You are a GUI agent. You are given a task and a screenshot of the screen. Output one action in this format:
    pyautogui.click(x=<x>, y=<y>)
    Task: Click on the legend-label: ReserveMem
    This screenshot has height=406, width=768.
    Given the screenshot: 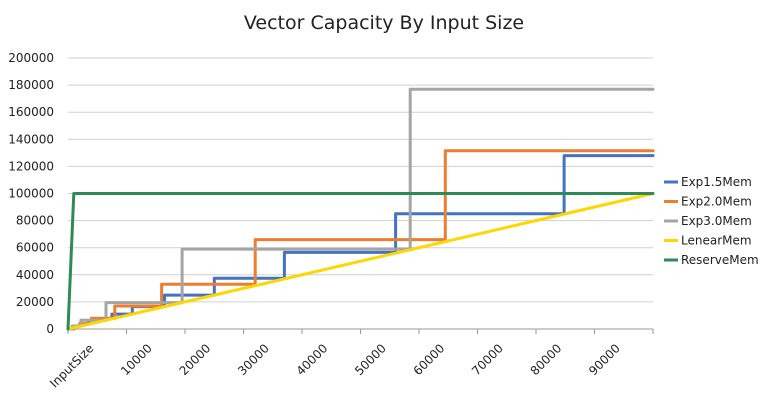 What is the action you would take?
    pyautogui.click(x=720, y=260)
    